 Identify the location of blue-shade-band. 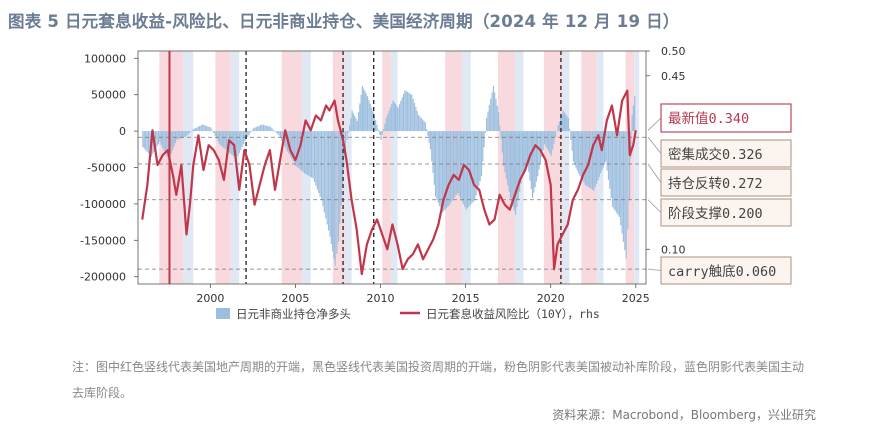
(188, 167).